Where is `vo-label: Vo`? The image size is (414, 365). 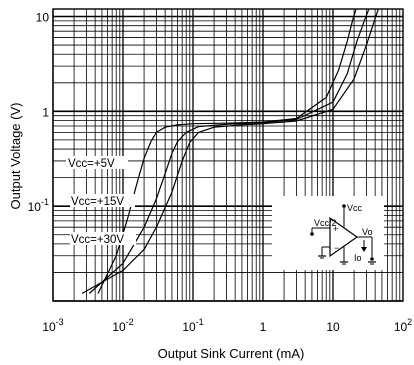
vo-label: Vo is located at coordinates (367, 232).